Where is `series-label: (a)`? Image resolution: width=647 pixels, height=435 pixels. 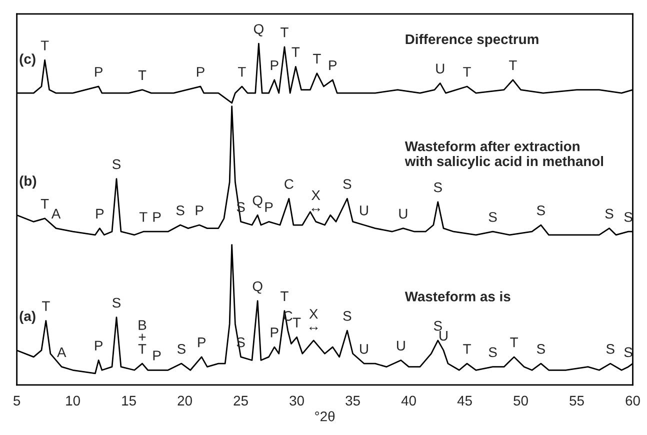
series-label: (a) is located at coordinates (28, 317).